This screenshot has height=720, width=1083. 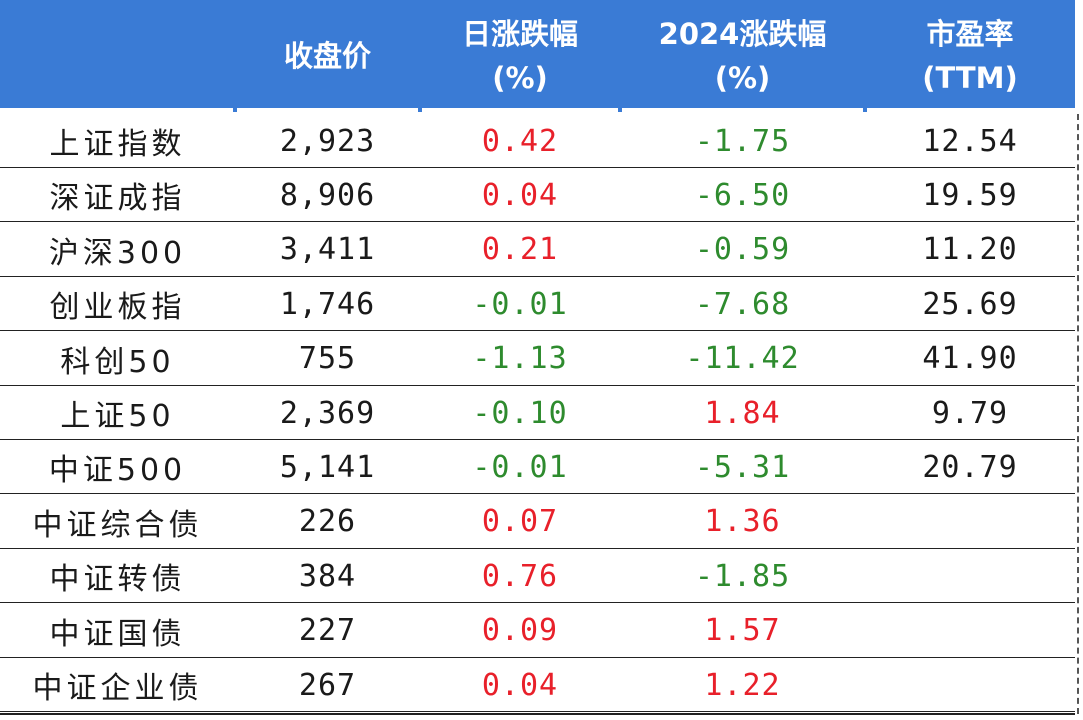 What do you see at coordinates (1078, 414) in the screenshot?
I see `dashed-border` at bounding box center [1078, 414].